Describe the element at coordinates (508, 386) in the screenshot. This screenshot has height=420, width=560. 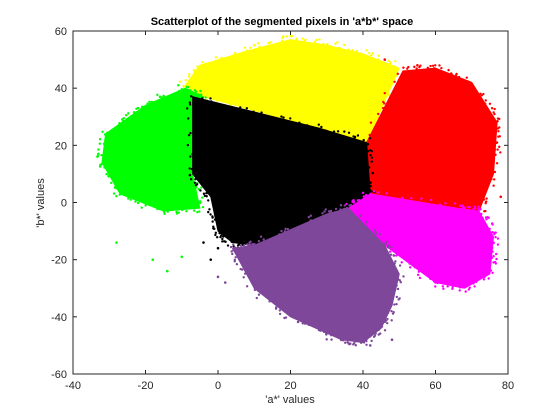
I see `x-tick-label: 80` at that location.